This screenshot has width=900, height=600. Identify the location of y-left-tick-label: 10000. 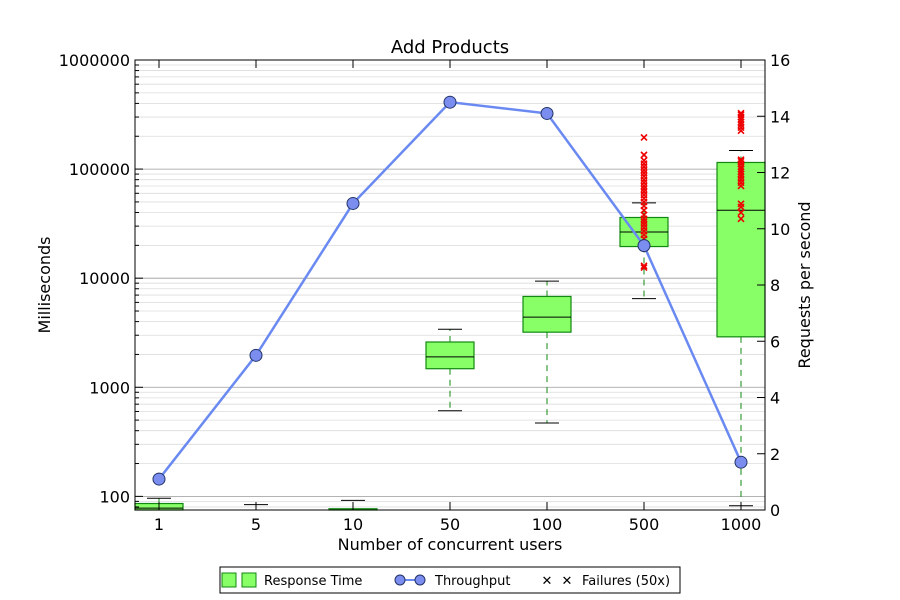
(104, 278).